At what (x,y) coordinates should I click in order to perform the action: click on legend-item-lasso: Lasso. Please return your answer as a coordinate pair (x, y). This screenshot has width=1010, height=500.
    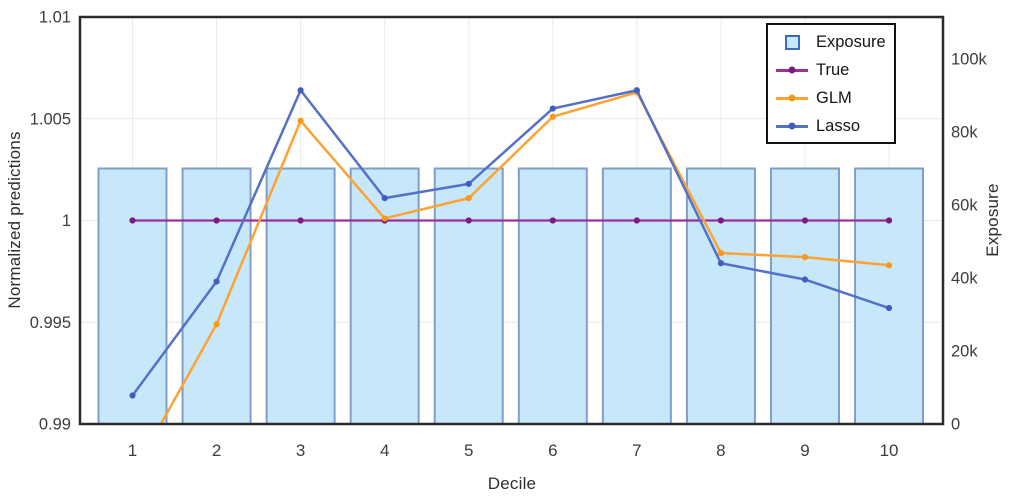
    Looking at the image, I should click on (834, 126).